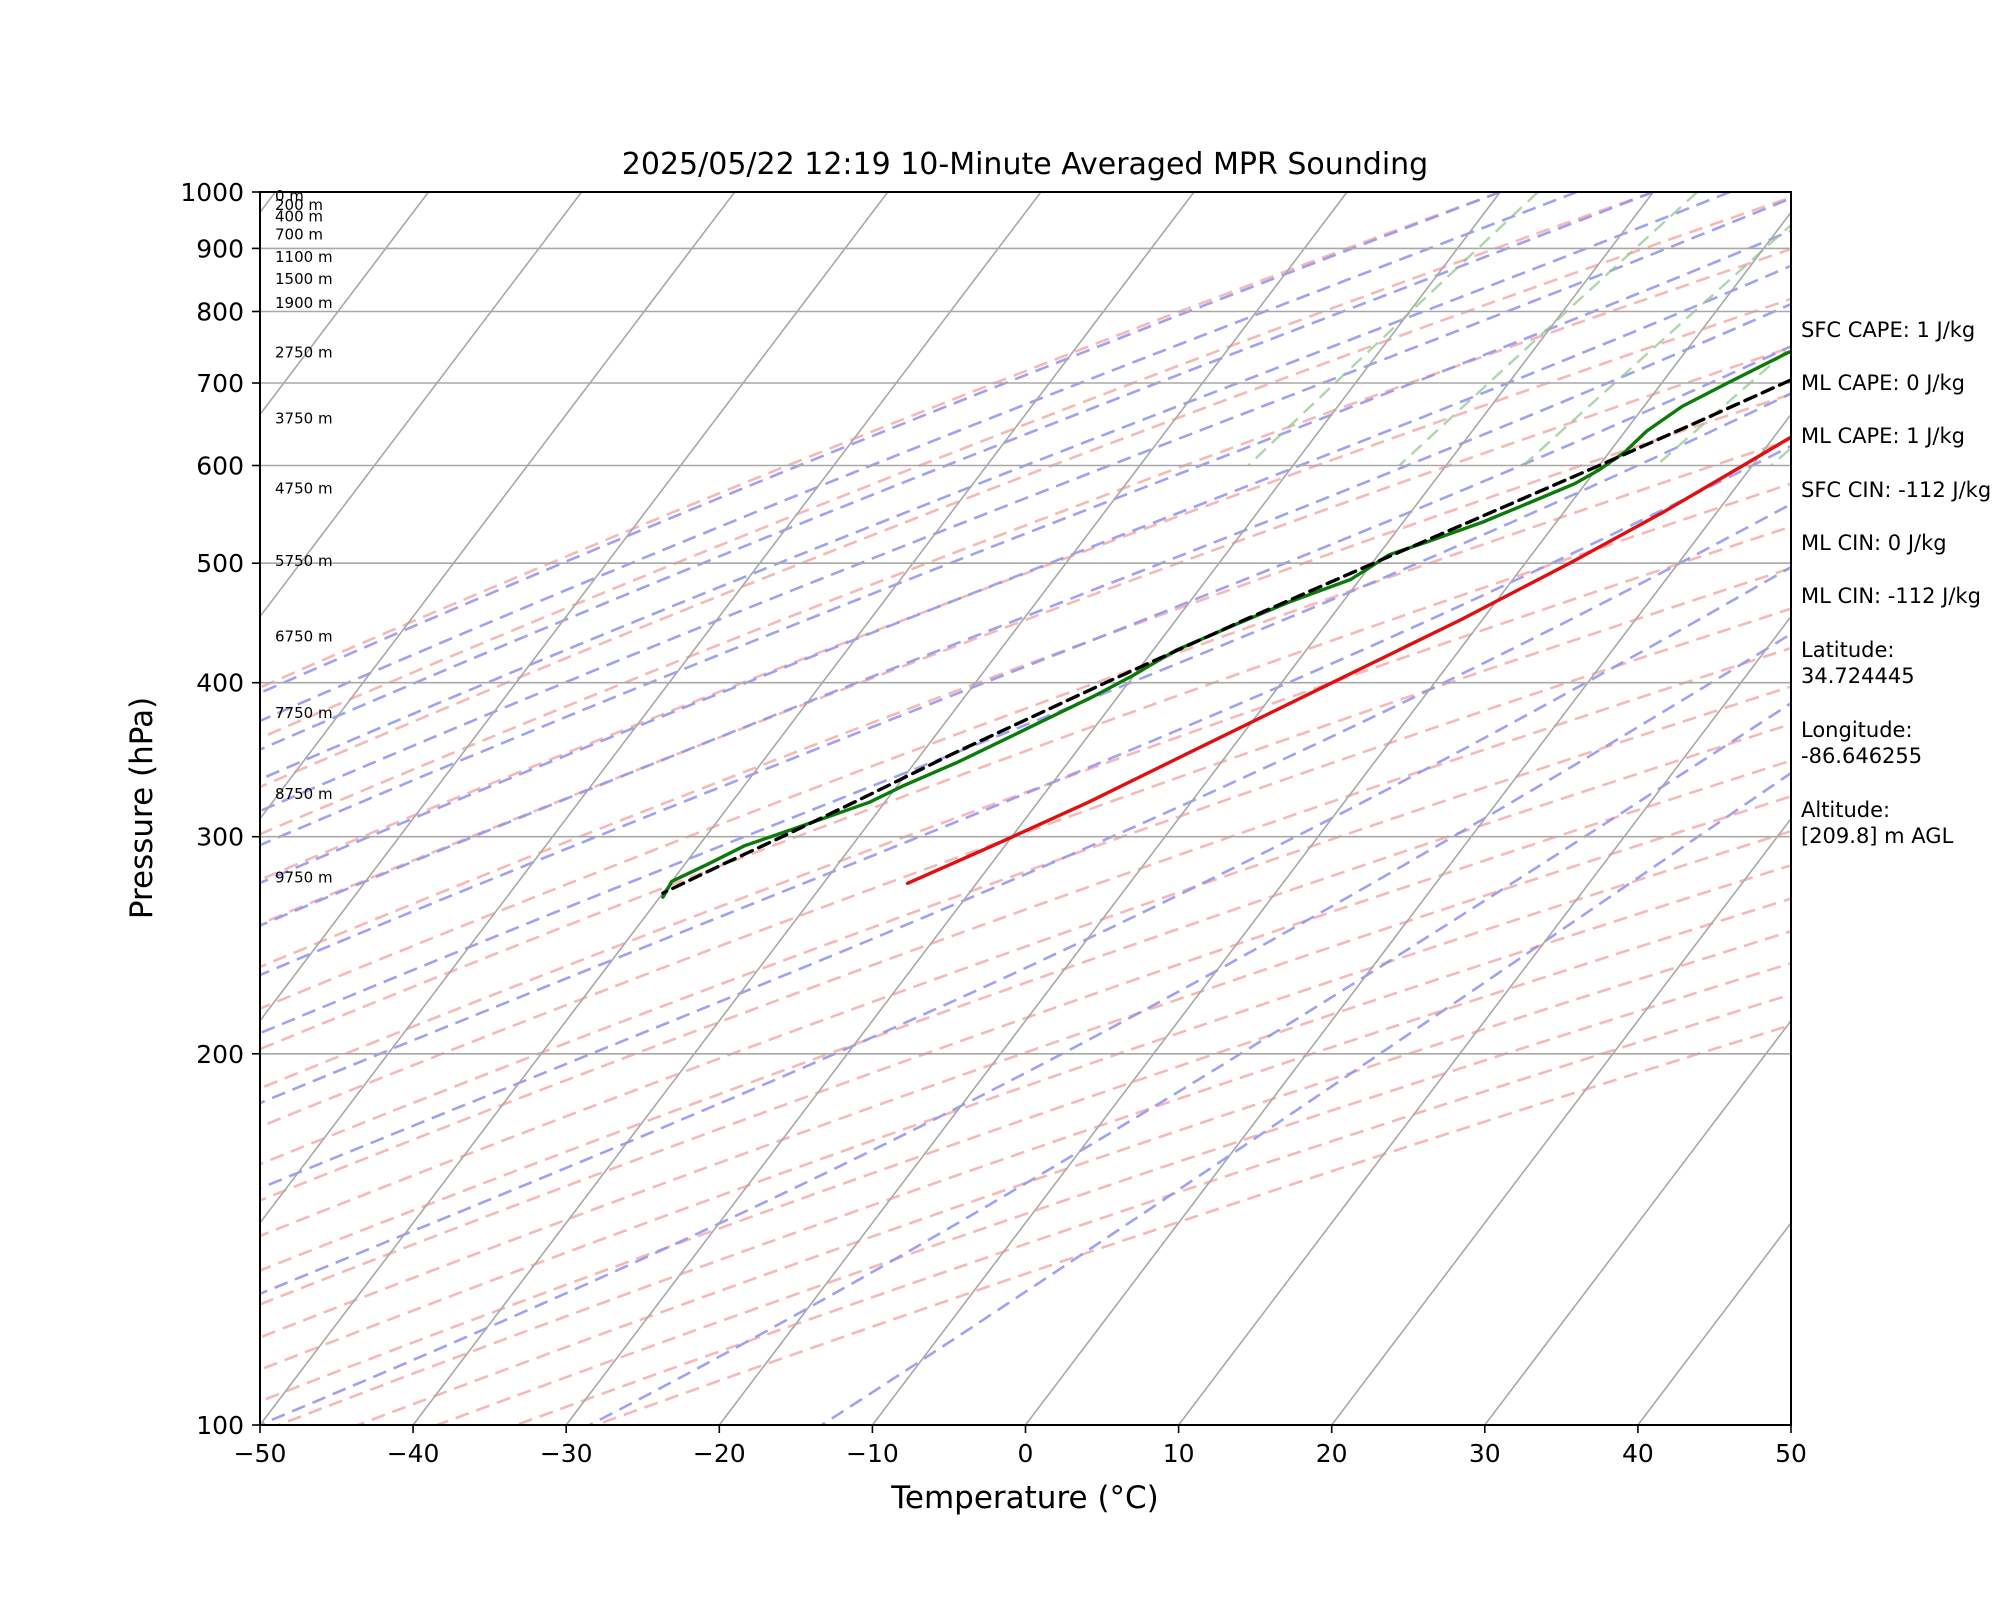 Image resolution: width=2000 pixels, height=1605 pixels. Describe the element at coordinates (304, 637) in the screenshot. I see `height-label: 6750 m` at that location.